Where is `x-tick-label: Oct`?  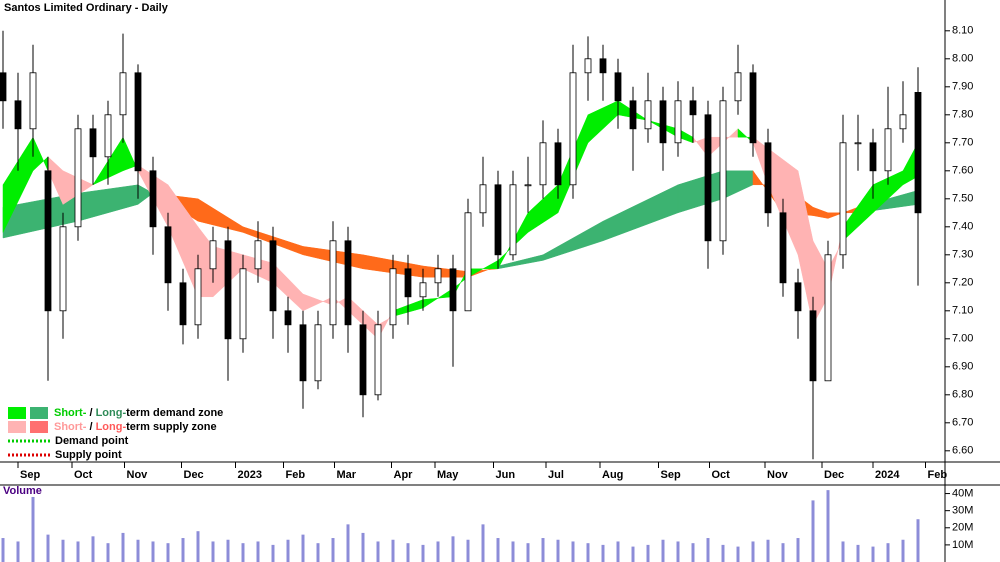 x-tick-label: Oct is located at coordinates (721, 475).